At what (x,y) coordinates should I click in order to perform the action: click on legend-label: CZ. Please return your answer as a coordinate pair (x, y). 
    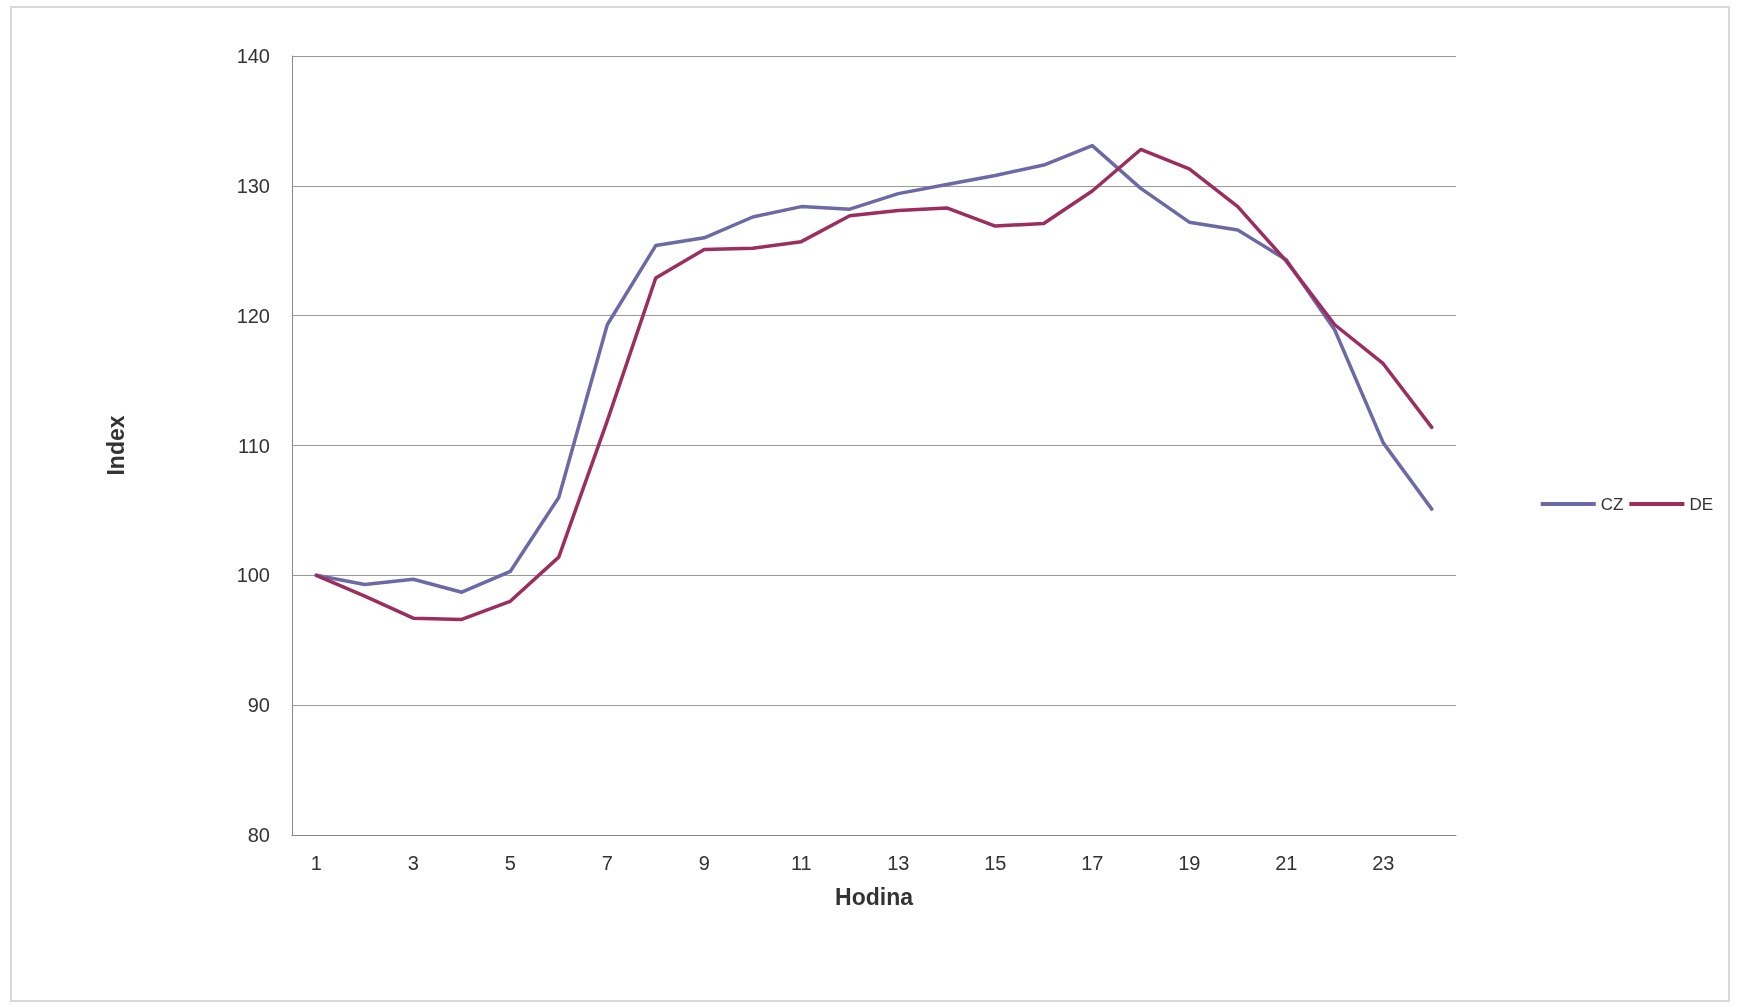
    Looking at the image, I should click on (1612, 504).